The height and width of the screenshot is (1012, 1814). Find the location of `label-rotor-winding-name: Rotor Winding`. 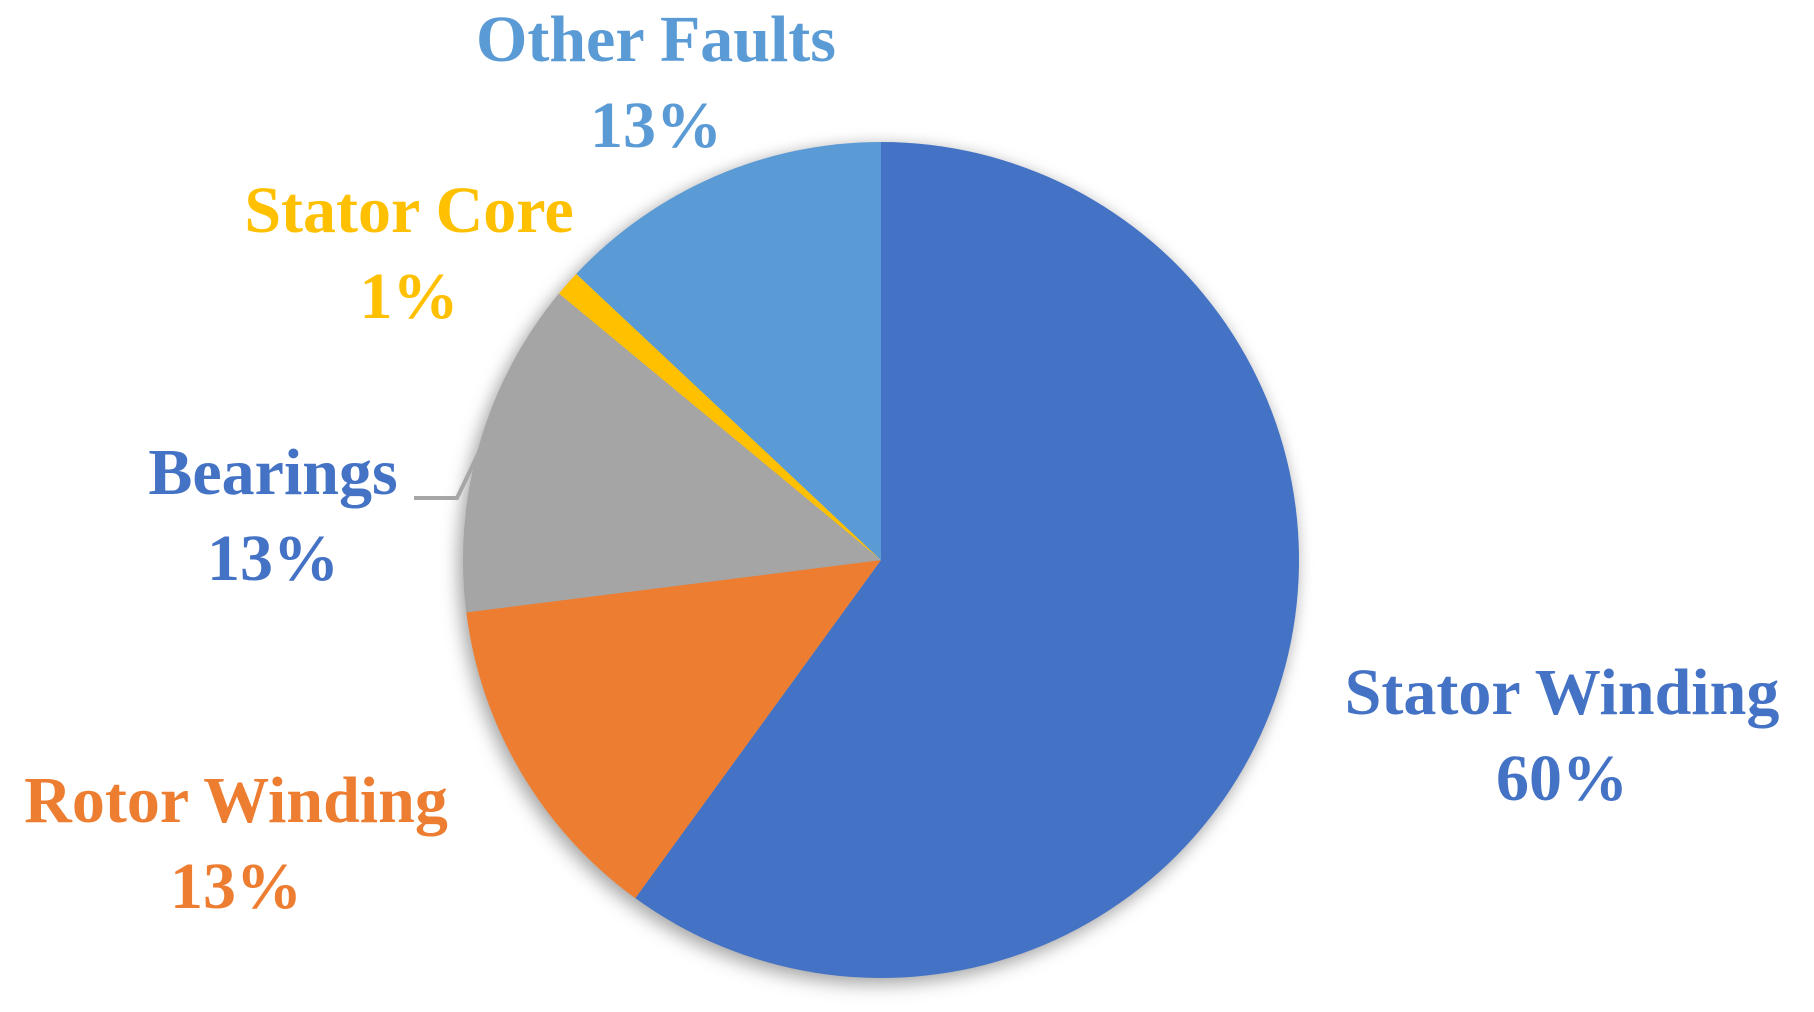

label-rotor-winding-name: Rotor Winding is located at coordinates (236, 800).